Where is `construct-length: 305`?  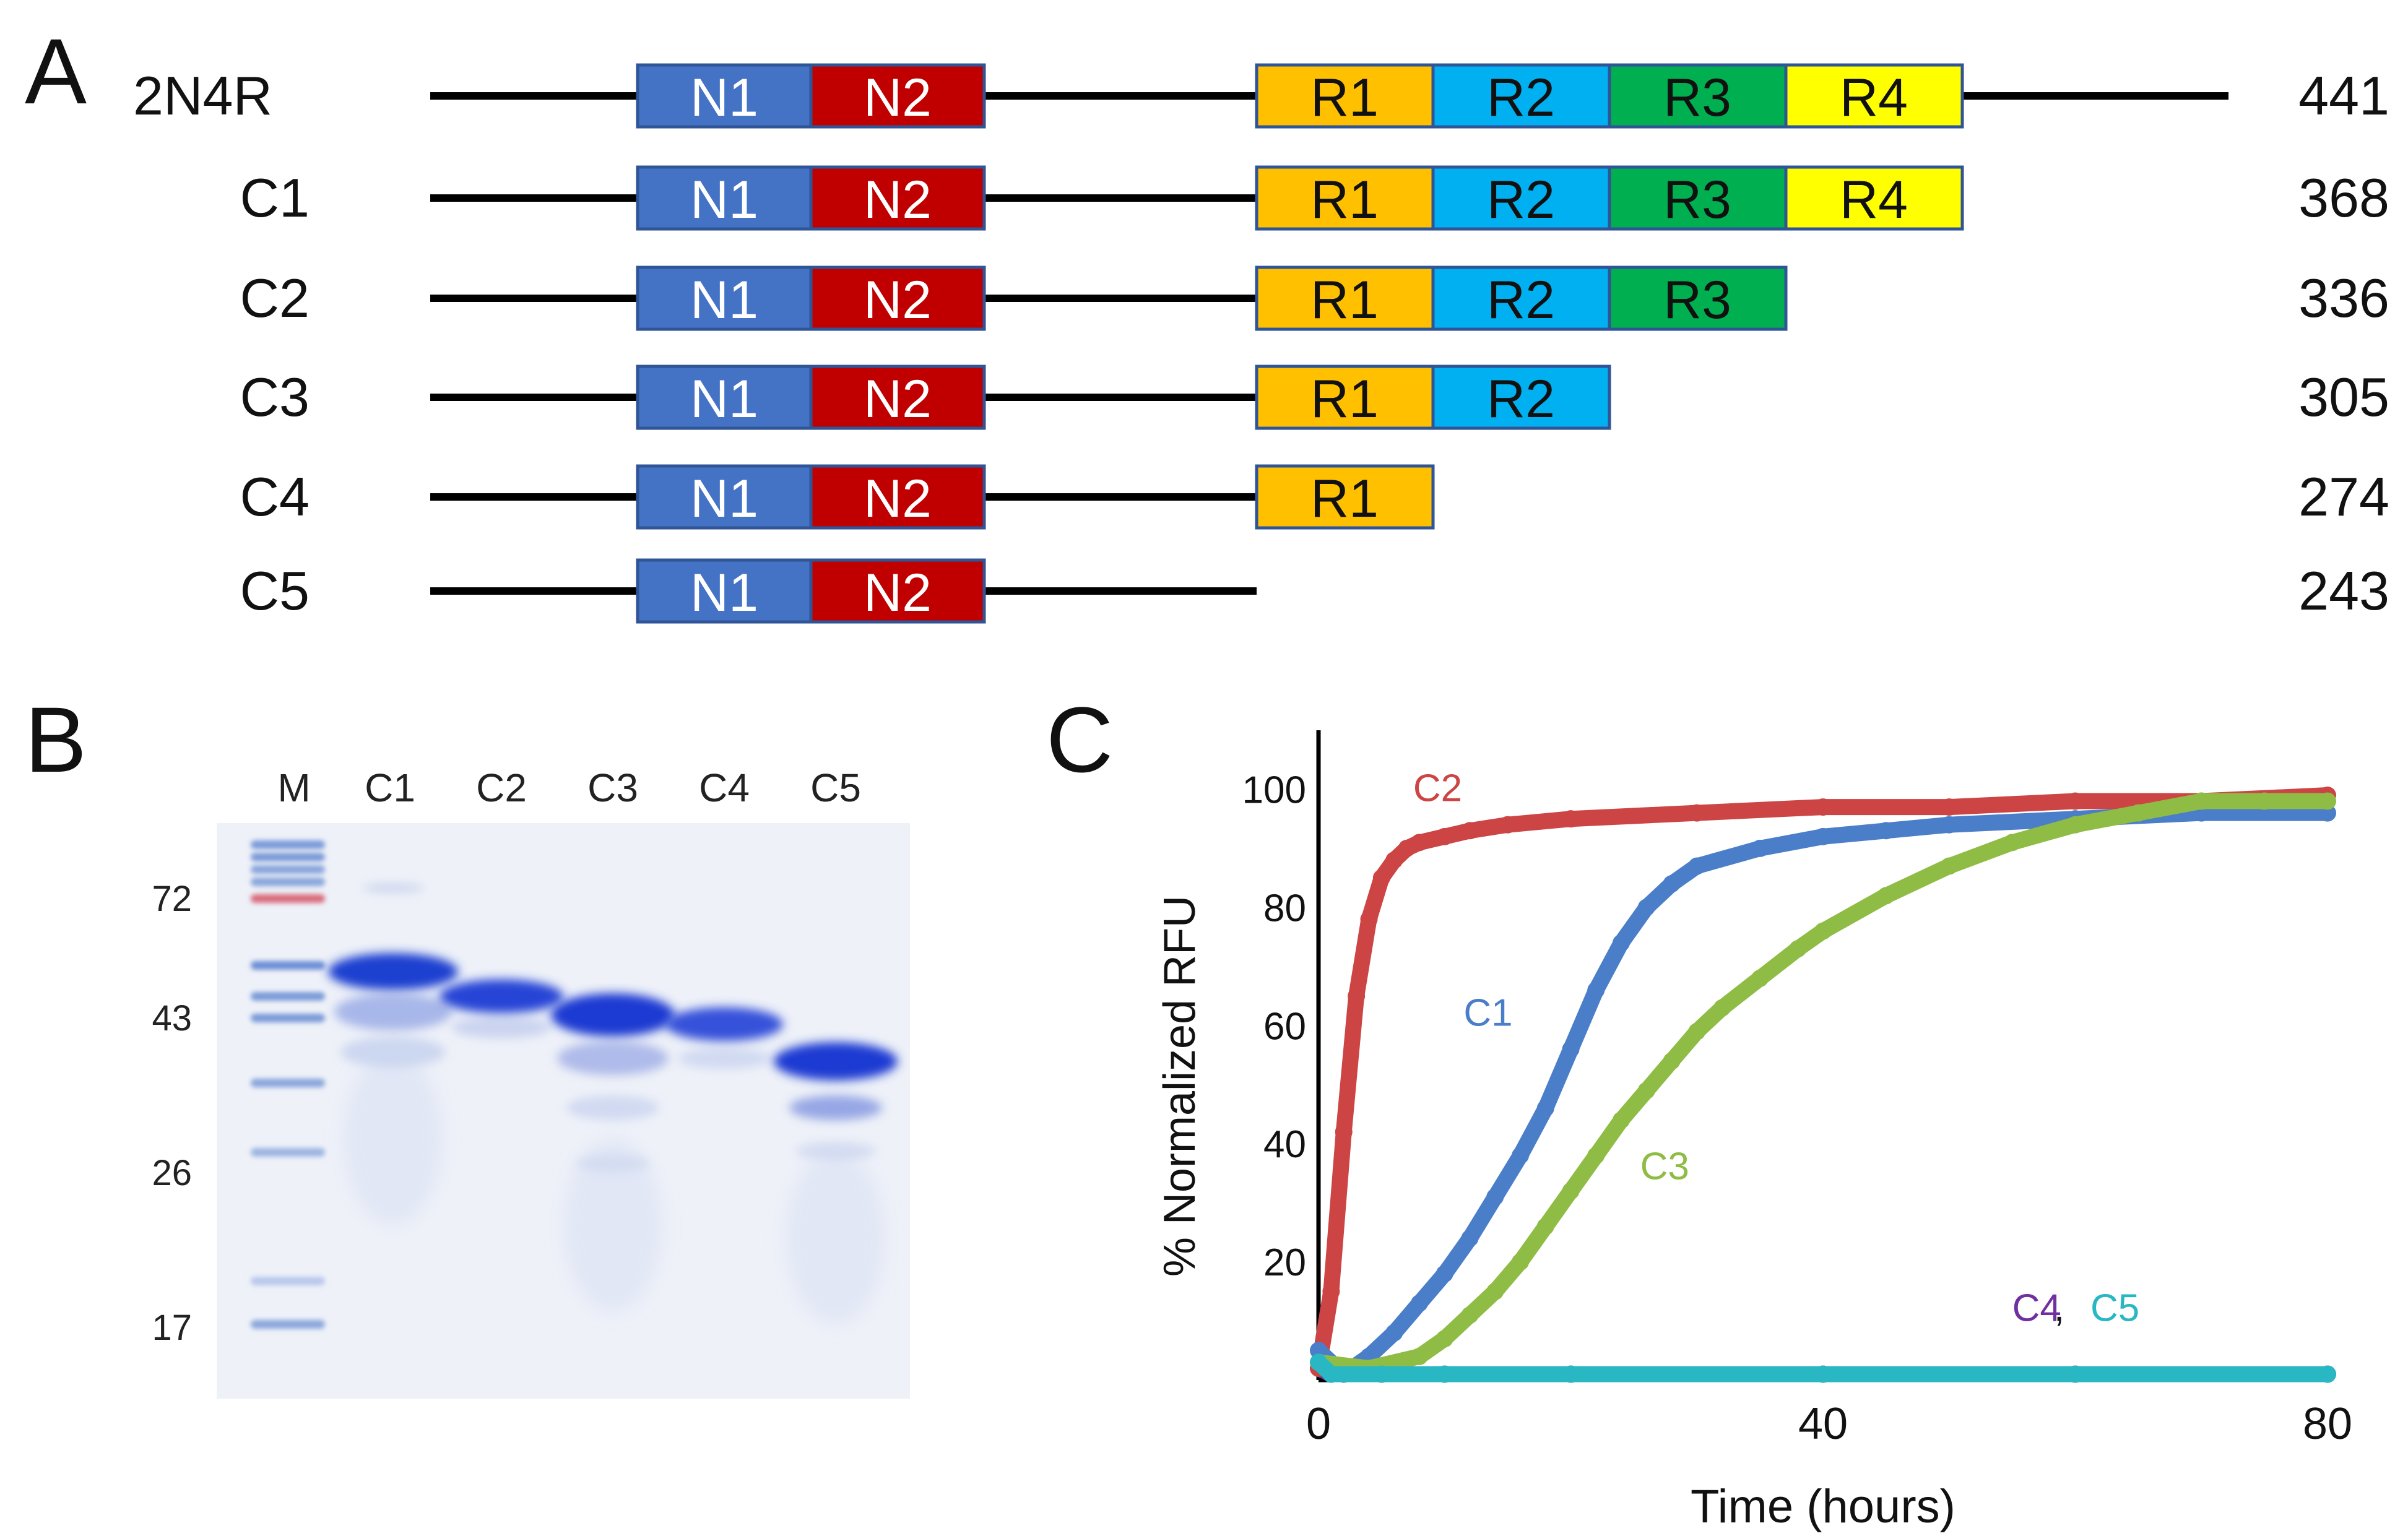
construct-length: 305 is located at coordinates (2343, 397).